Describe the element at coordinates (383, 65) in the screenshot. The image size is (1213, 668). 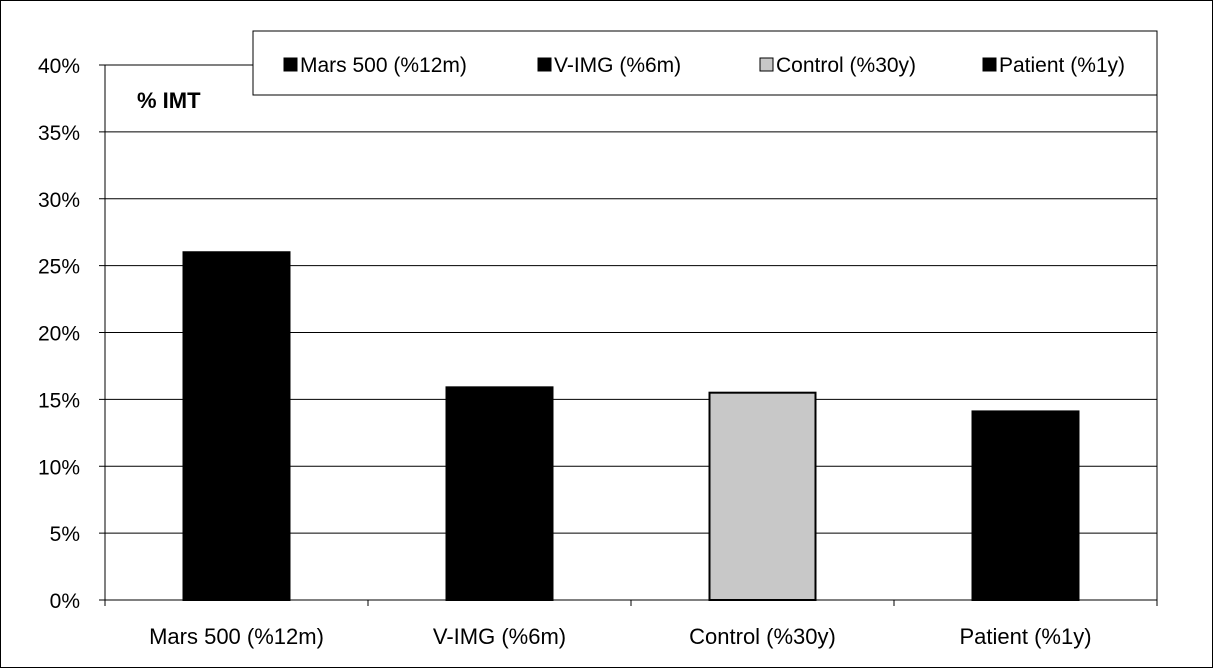
I see `legend-label: Mars 500 (%12m)` at that location.